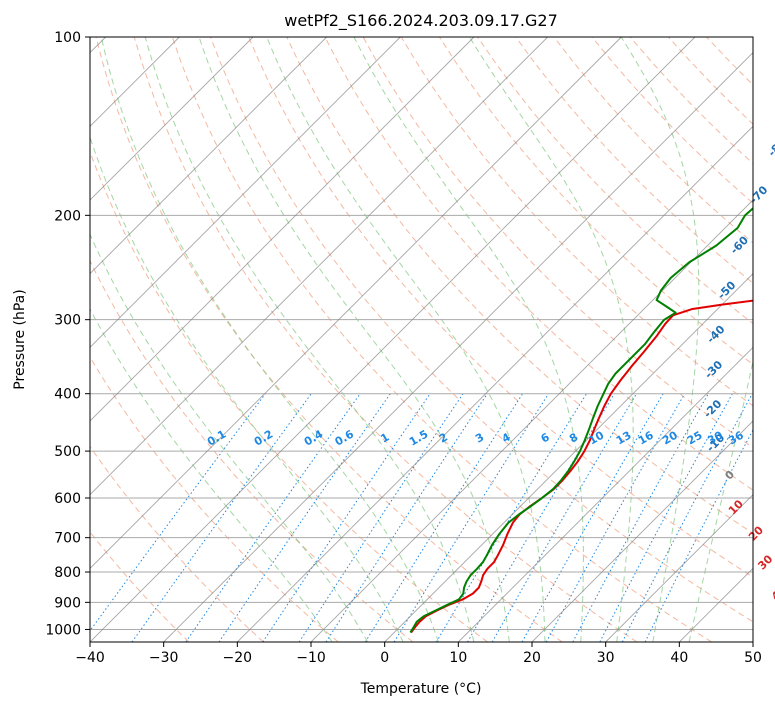 This screenshot has height=708, width=775. What do you see at coordinates (606, 658) in the screenshot?
I see `x-tick-label: 30` at bounding box center [606, 658].